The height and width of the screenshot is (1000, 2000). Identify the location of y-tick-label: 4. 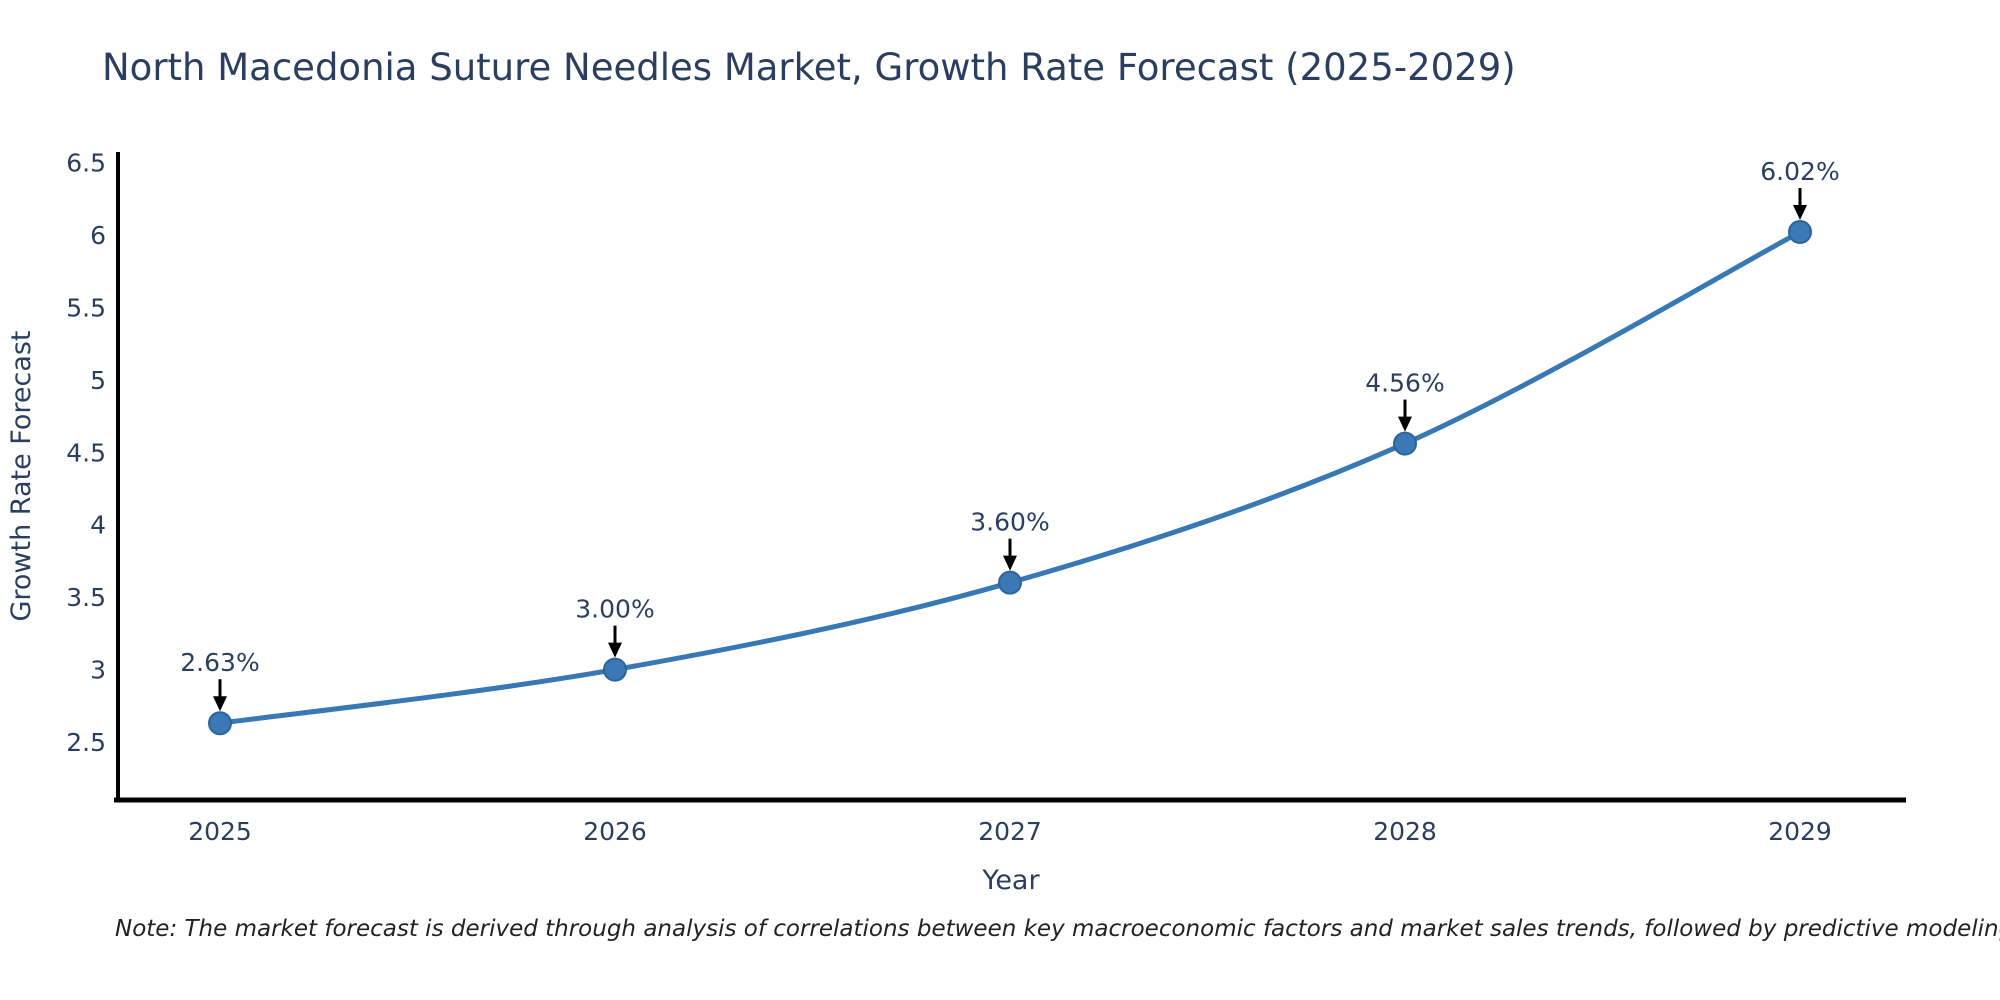
(98, 525).